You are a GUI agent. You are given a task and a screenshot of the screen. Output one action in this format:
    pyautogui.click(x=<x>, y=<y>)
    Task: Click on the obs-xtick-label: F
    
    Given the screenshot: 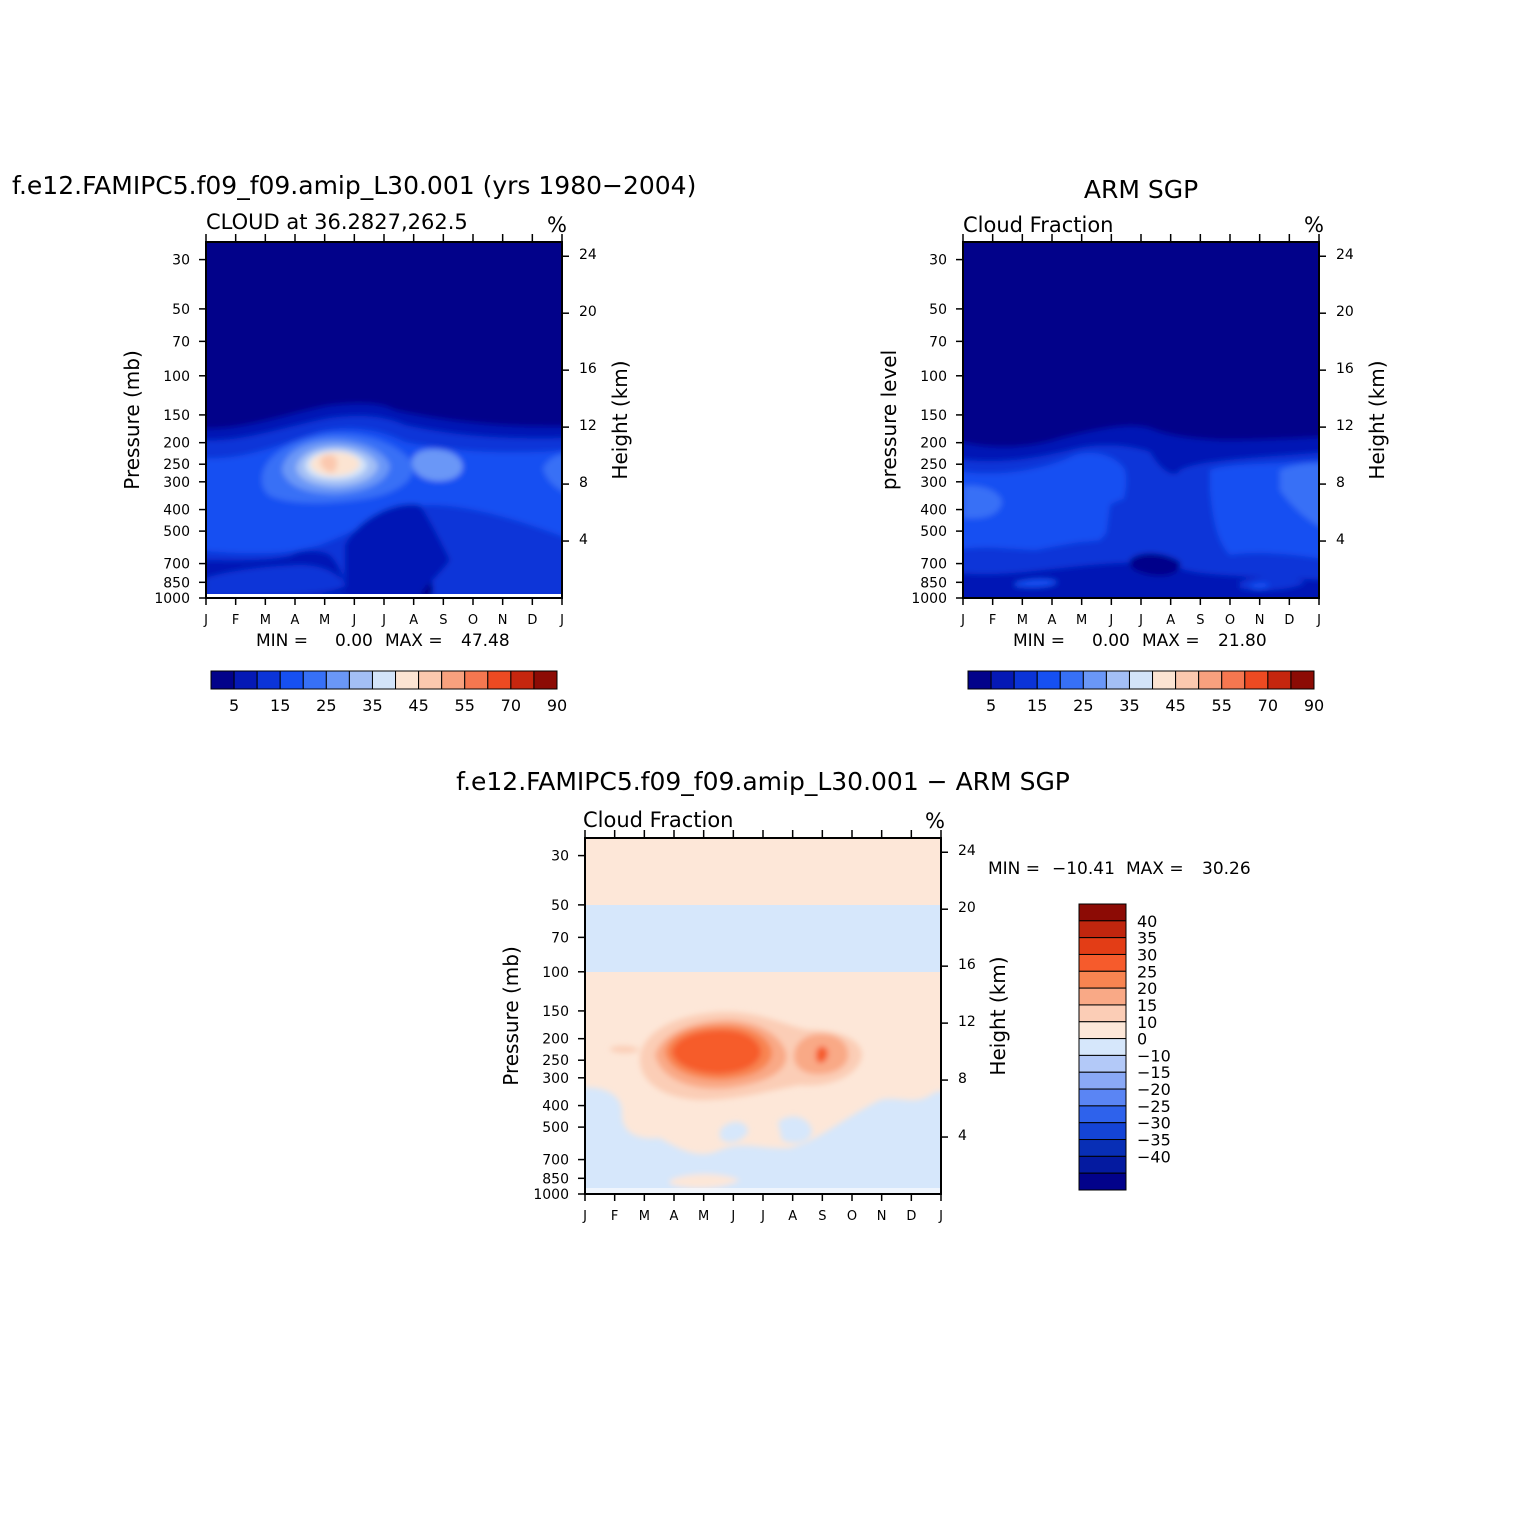 What is the action you would take?
    pyautogui.click(x=992, y=620)
    